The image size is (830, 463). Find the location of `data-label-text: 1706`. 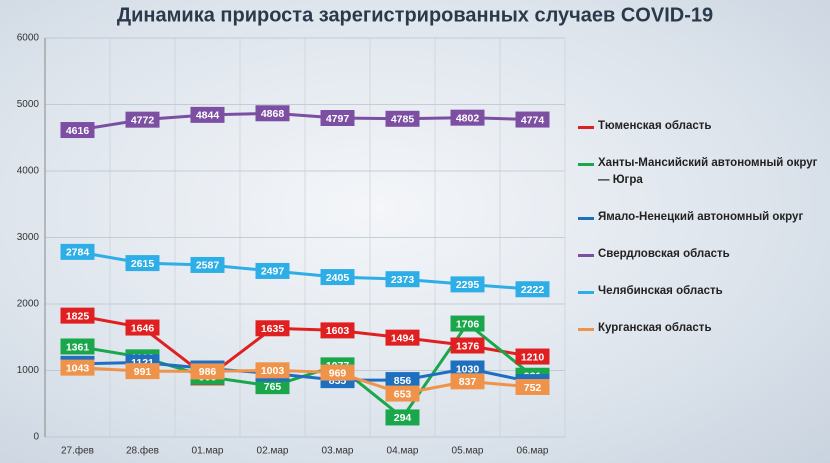

data-label-text: 1706 is located at coordinates (468, 324).